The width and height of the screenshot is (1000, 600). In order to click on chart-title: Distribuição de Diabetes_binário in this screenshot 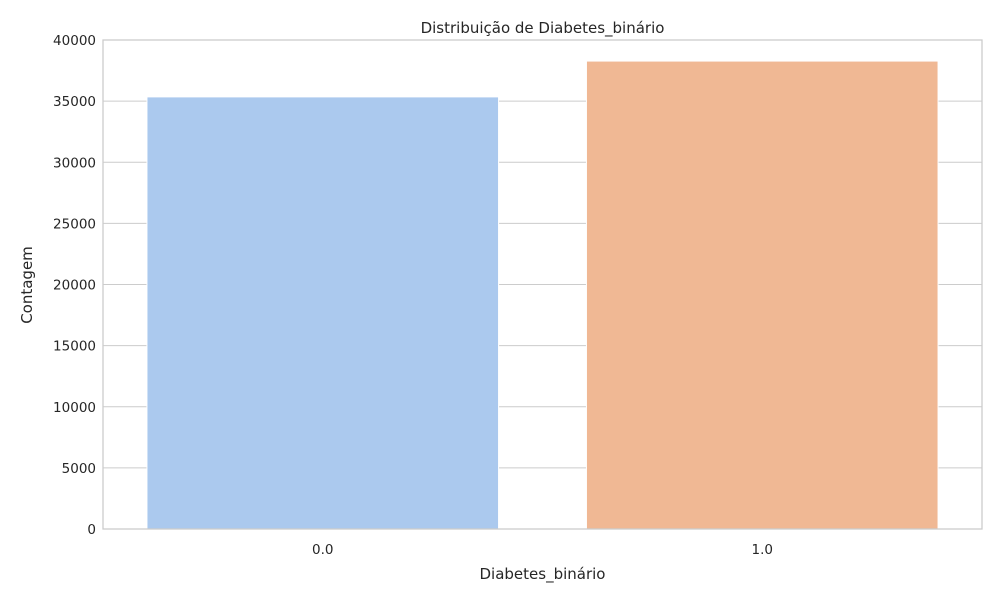, I will do `click(543, 28)`.